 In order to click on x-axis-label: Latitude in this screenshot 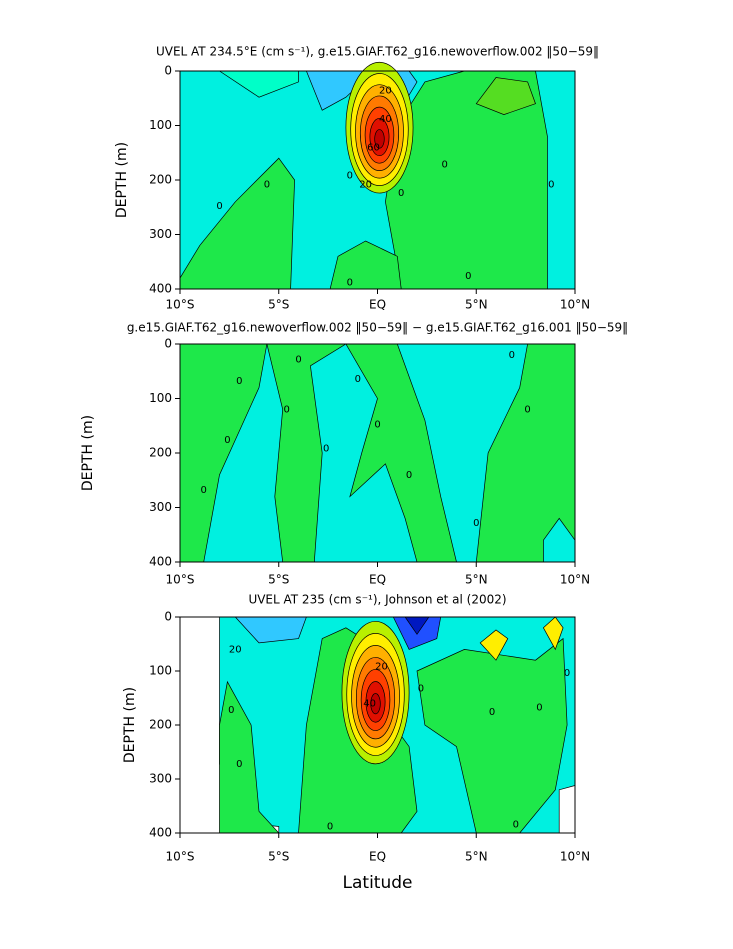, I will do `click(378, 883)`.